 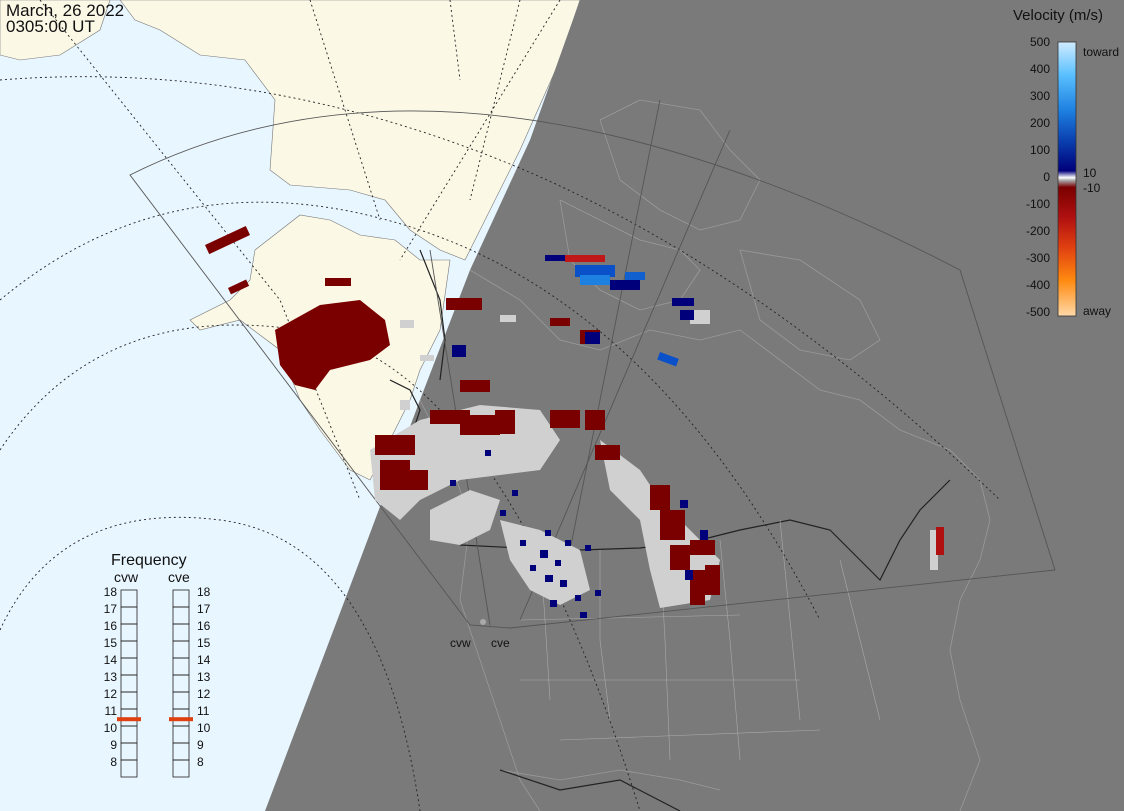 I want to click on legend-tick: -300, so click(x=1038, y=258).